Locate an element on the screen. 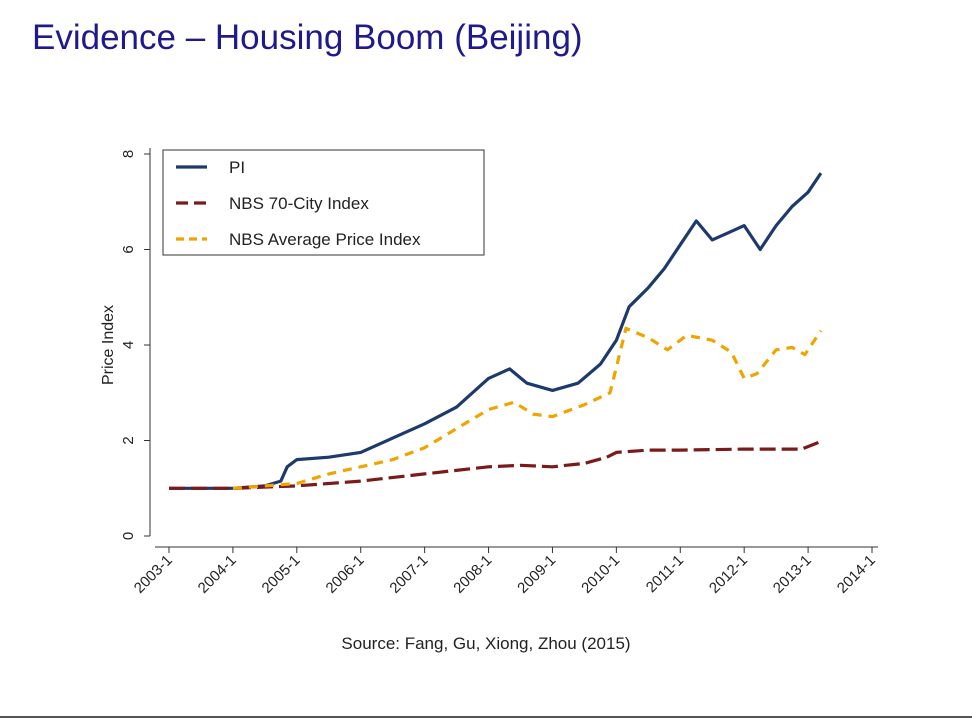 The image size is (972, 720). slide-bottom-divider is located at coordinates (486, 717).